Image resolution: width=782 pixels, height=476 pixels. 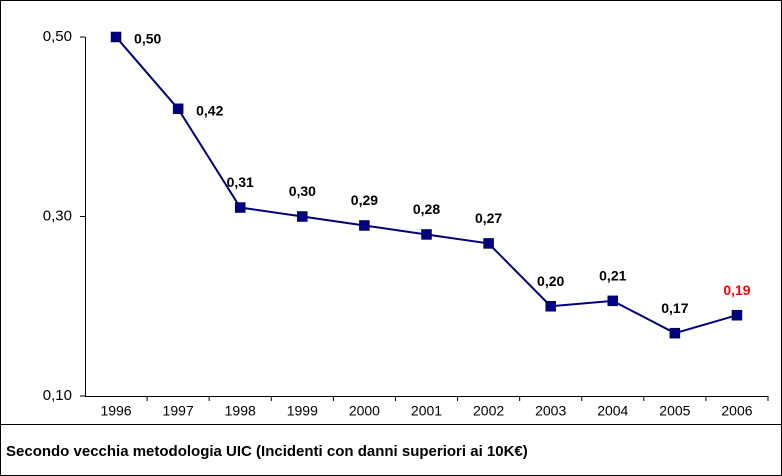 What do you see at coordinates (57, 36) in the screenshot?
I see `y-tick-label: 0,50` at bounding box center [57, 36].